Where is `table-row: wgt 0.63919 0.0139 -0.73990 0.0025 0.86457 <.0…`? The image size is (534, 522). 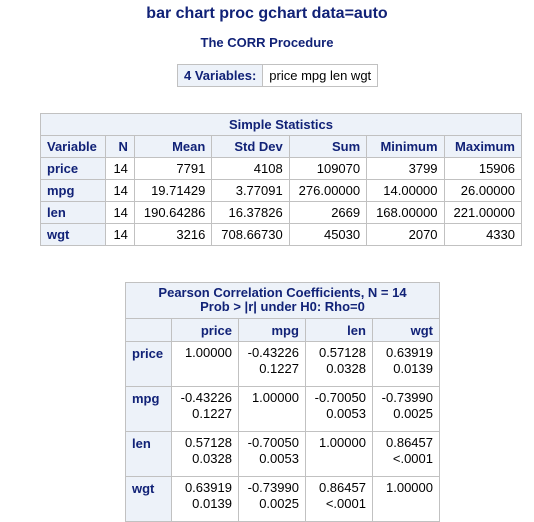
table-row: wgt 0.63919 0.0139 -0.73990 0.0025 0.86457 <.0… is located at coordinates (283, 499).